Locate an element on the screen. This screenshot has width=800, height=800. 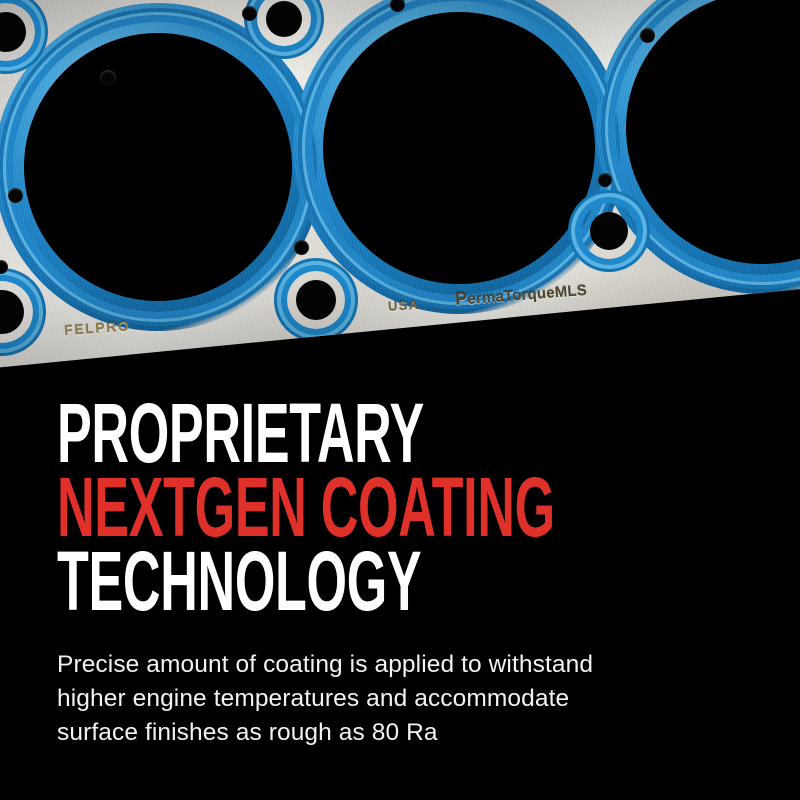
headline-line-1: Proprietary is located at coordinates (240, 433).